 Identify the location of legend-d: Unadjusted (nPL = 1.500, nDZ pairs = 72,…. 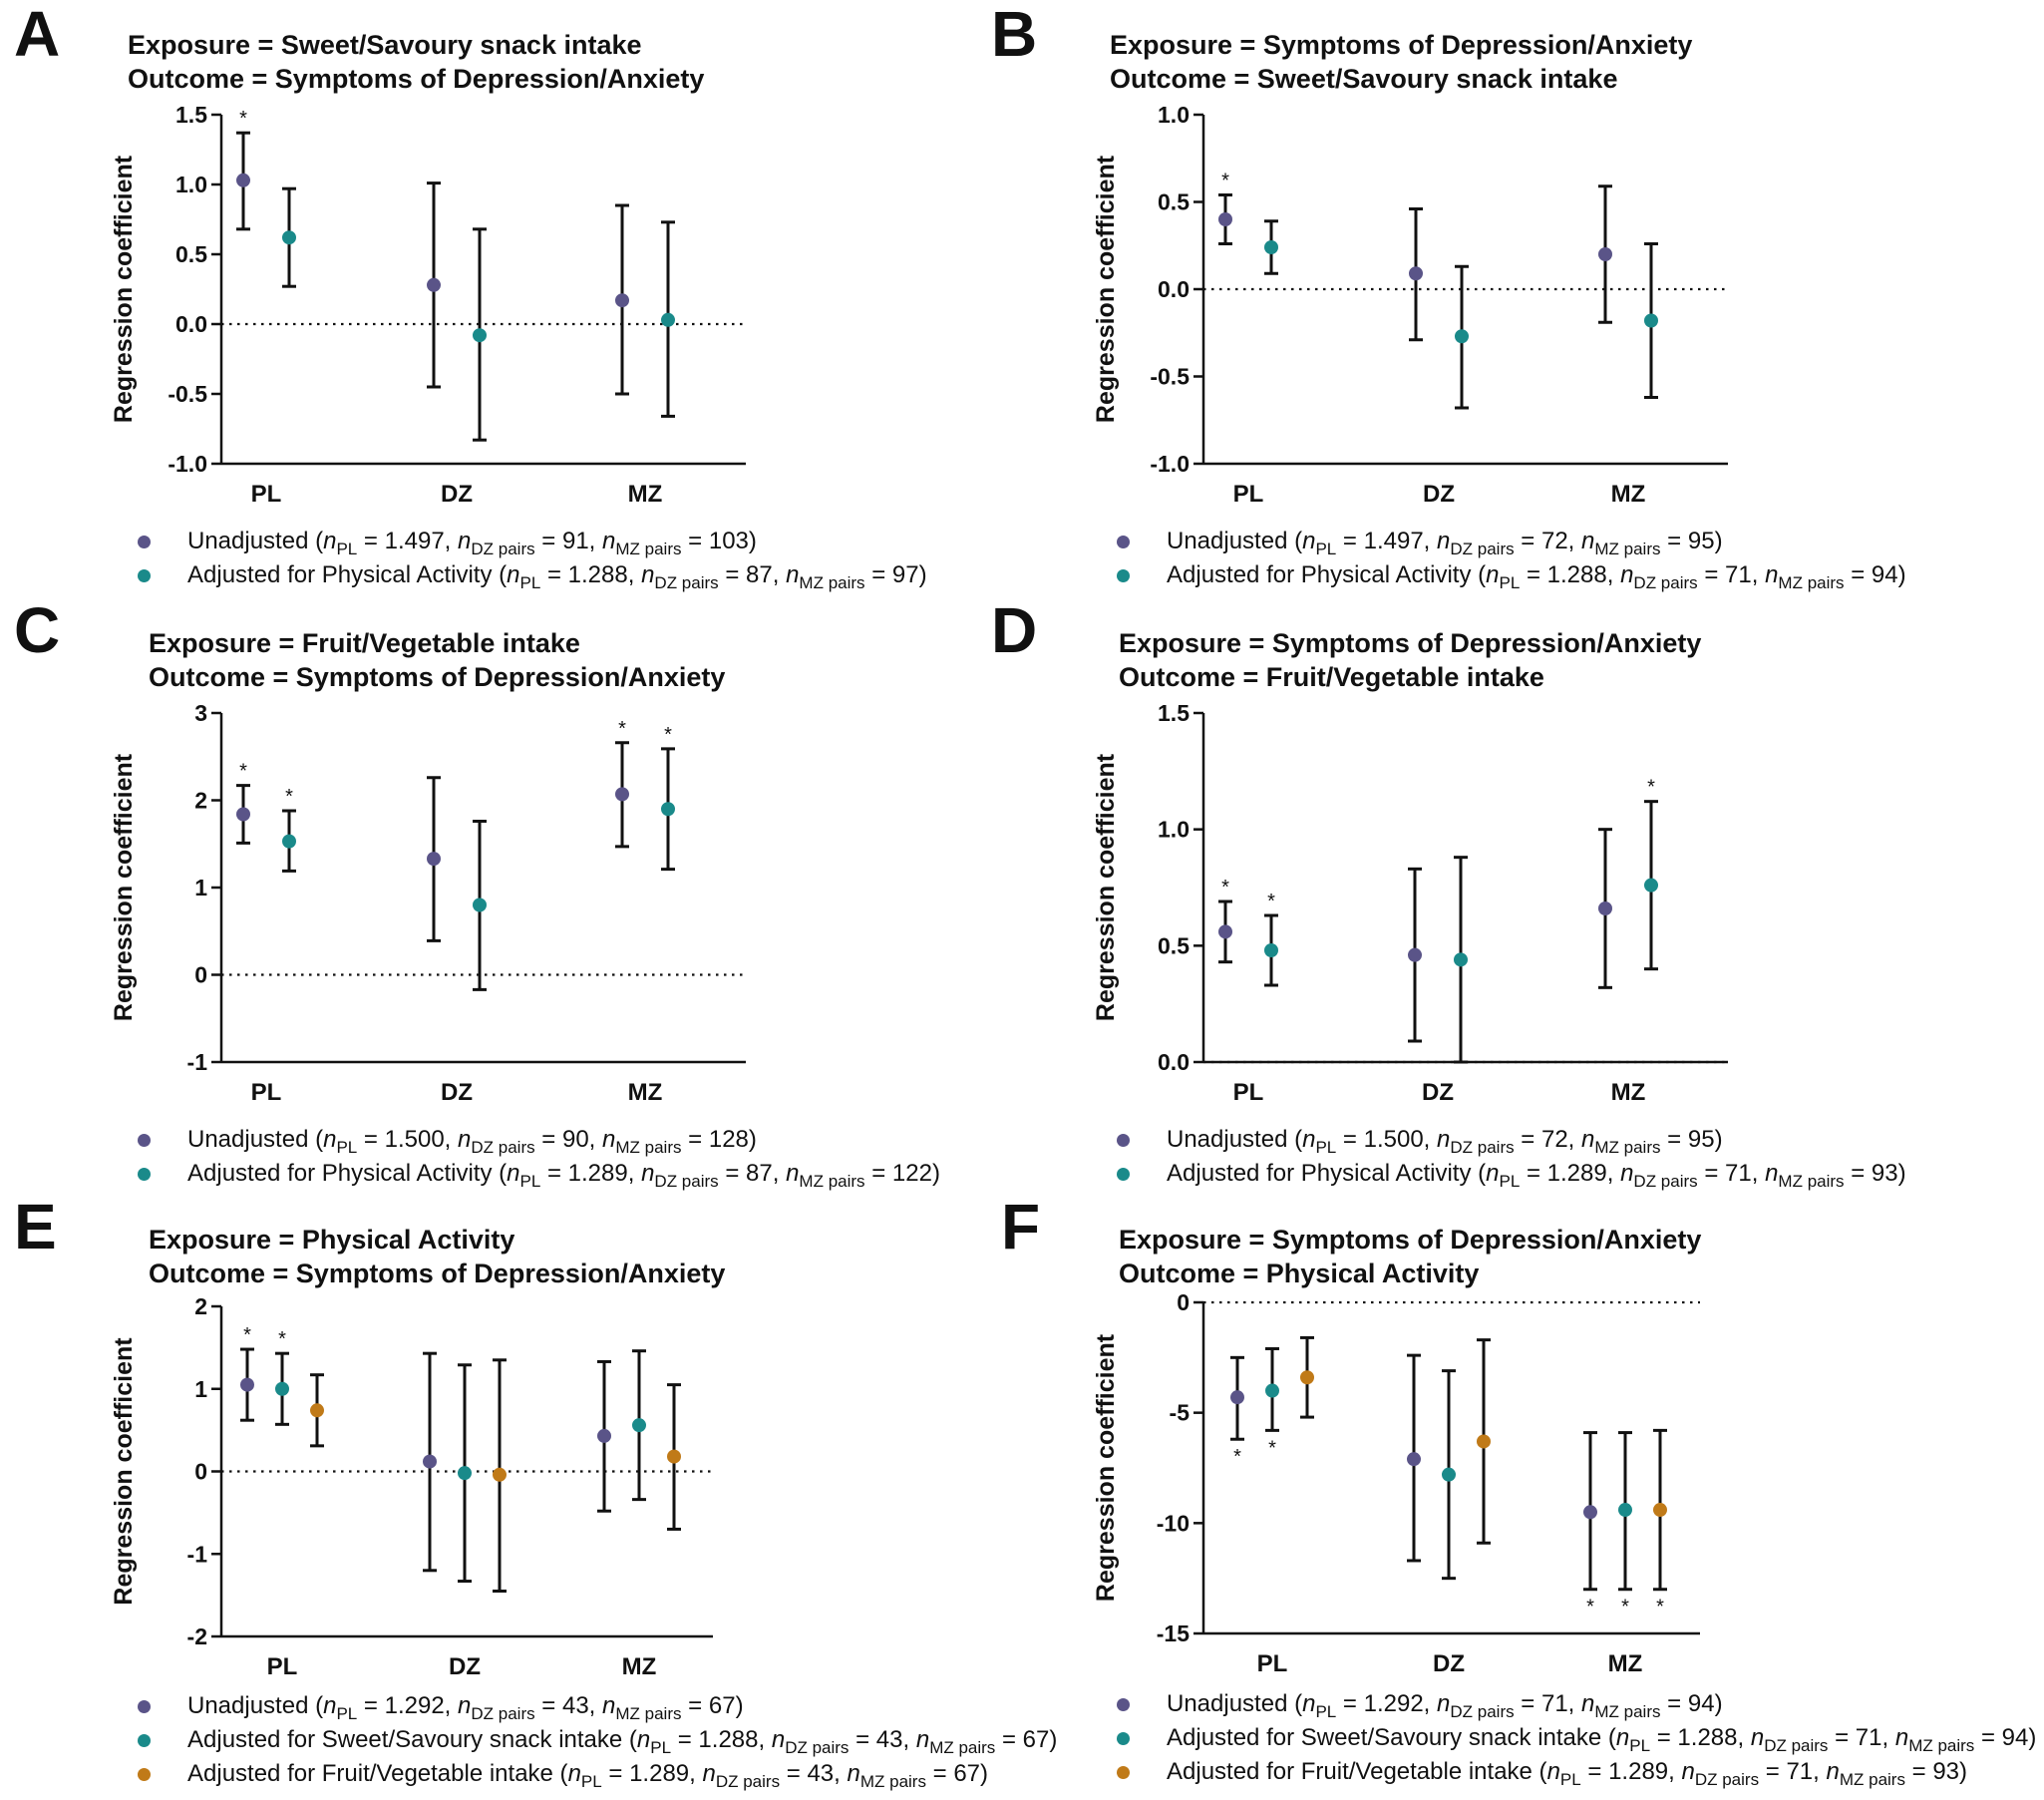
(1511, 1157).